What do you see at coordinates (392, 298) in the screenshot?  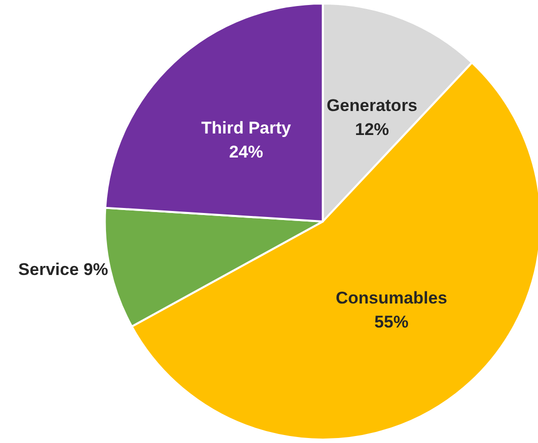 I see `slice-label: Consumables` at bounding box center [392, 298].